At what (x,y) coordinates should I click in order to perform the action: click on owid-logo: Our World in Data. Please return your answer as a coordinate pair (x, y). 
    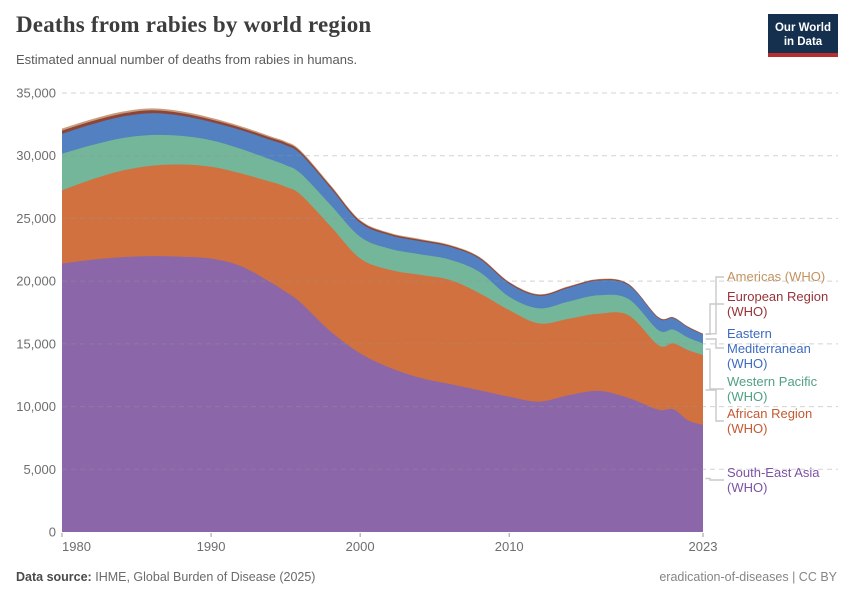
    Looking at the image, I should click on (803, 35).